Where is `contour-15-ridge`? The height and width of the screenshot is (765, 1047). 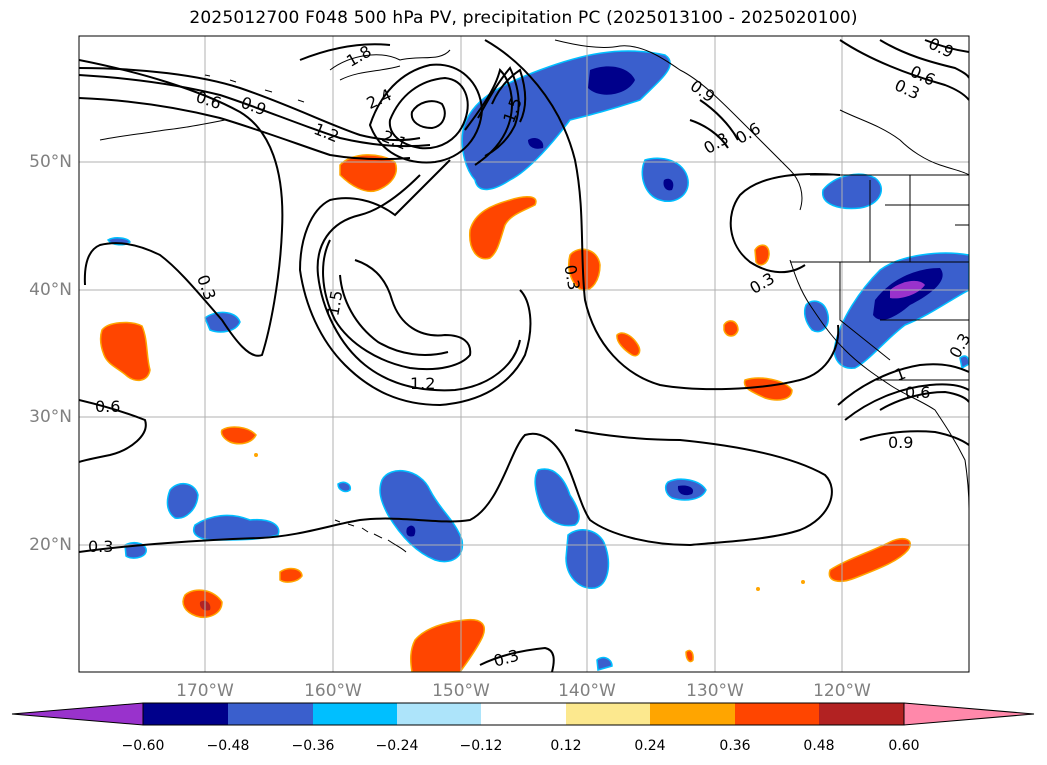
contour-15-ridge is located at coordinates (488, 117).